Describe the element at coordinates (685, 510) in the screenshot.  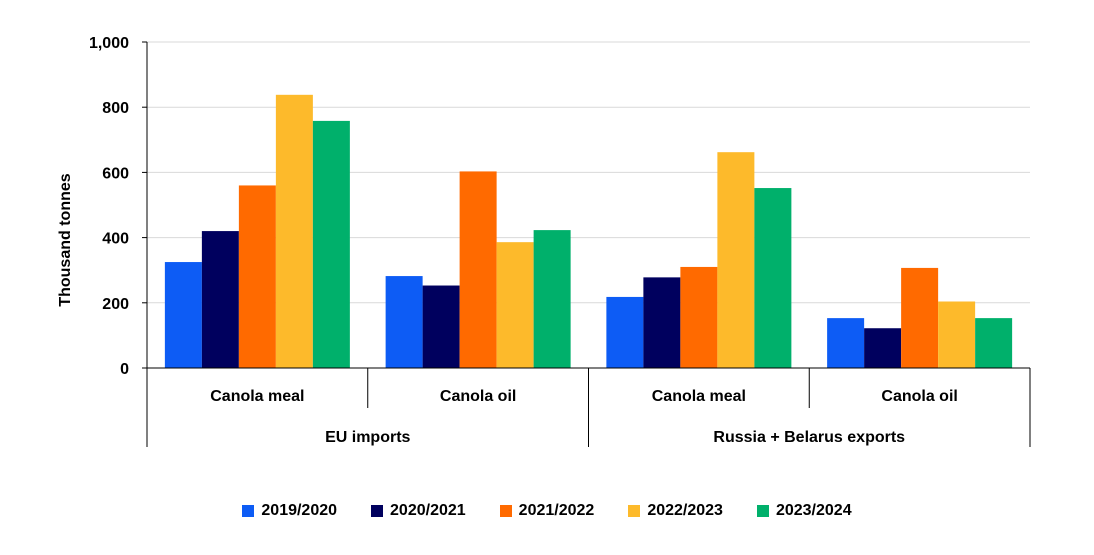
I see `legend-label: 2022/2023` at that location.